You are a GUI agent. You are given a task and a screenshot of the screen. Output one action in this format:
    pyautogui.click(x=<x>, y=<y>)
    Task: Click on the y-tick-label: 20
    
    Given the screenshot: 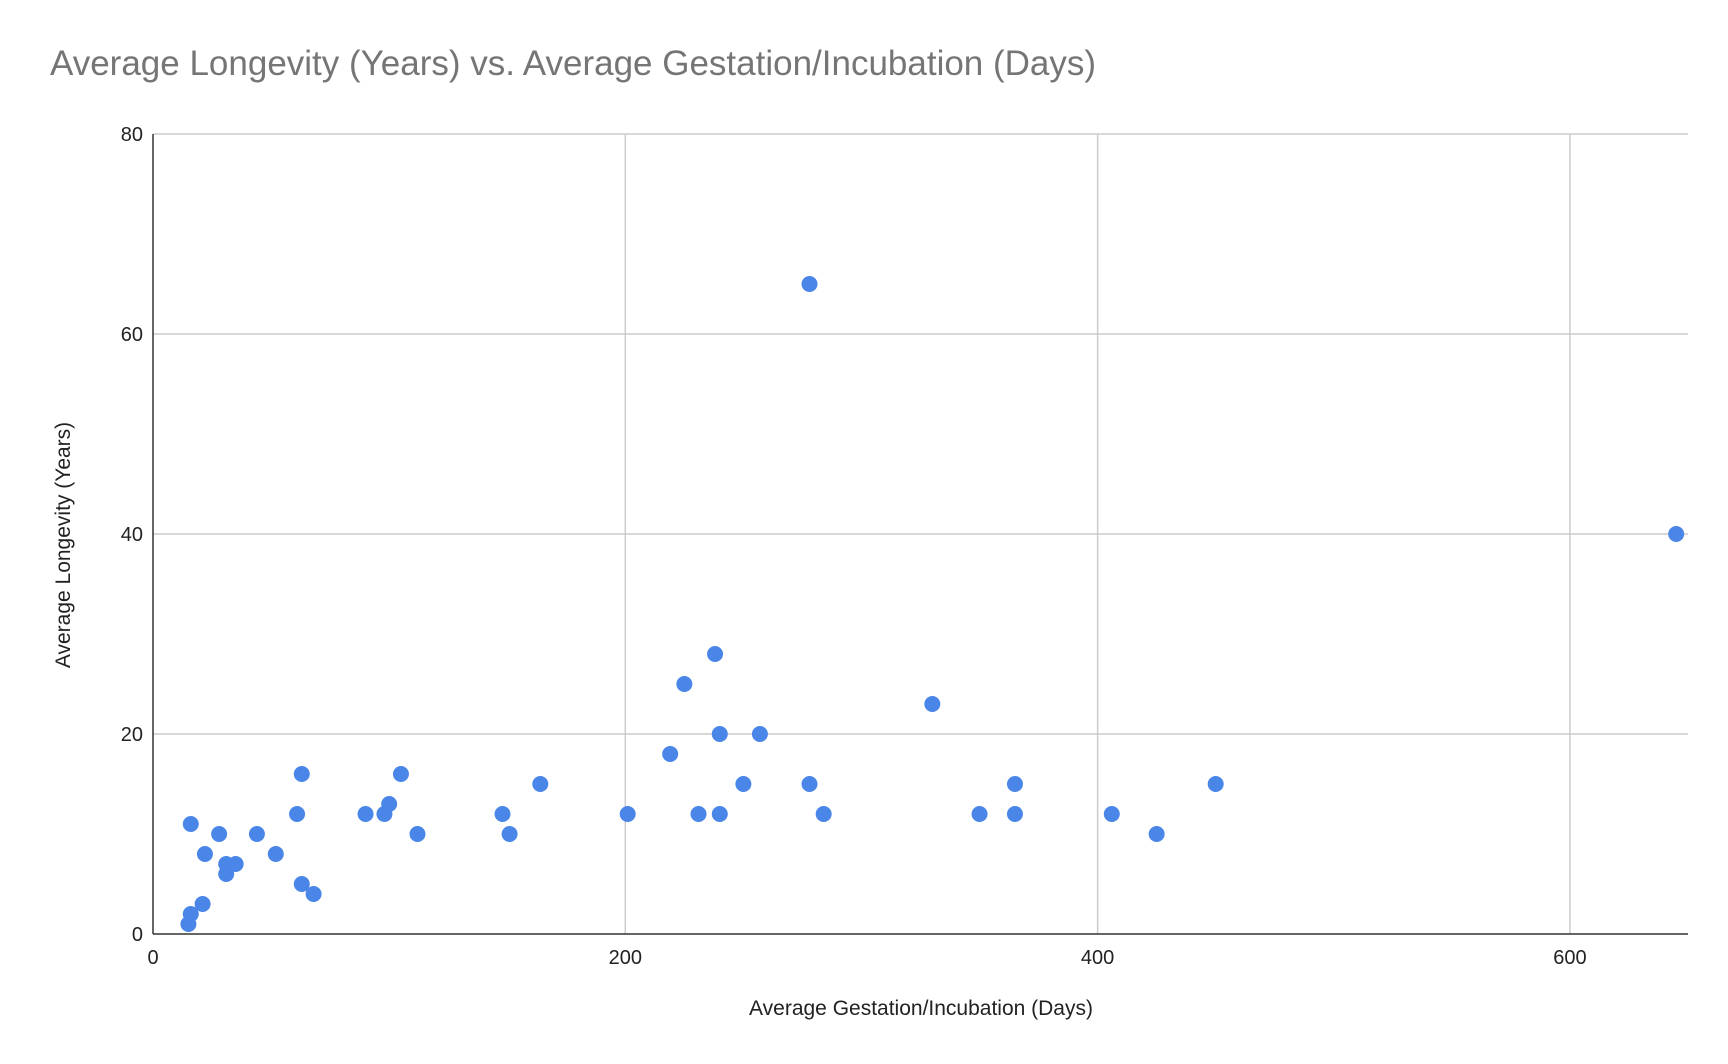 What is the action you would take?
    pyautogui.click(x=132, y=735)
    